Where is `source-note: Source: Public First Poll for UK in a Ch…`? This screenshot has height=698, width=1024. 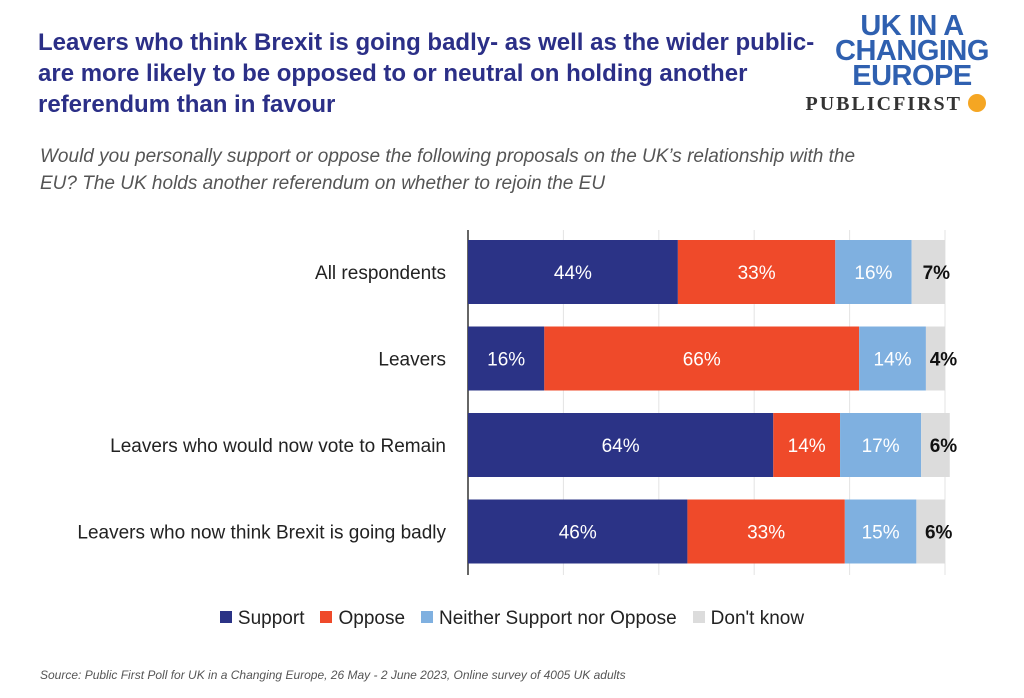
source-note: Source: Public First Poll for UK in a Ch… is located at coordinates (333, 675).